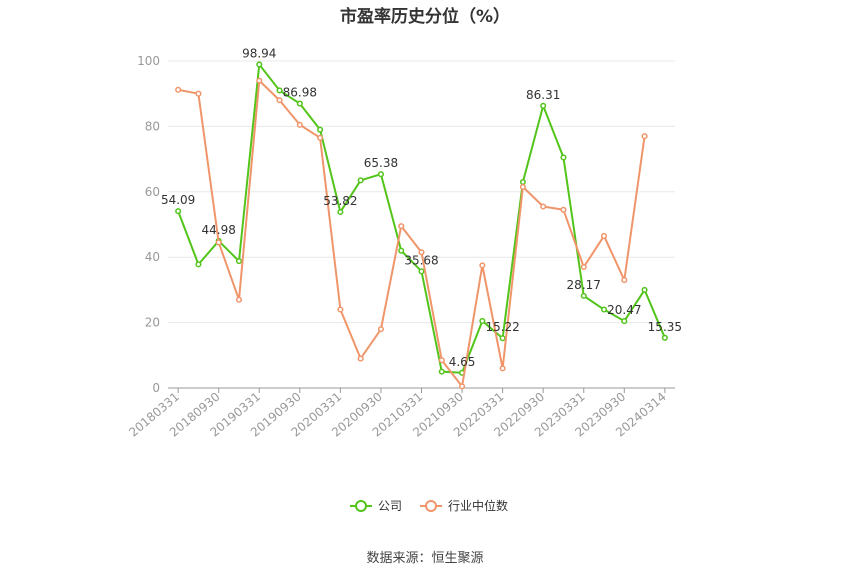 The height and width of the screenshot is (574, 850). What do you see at coordinates (421, 260) in the screenshot?
I see `data-label: 35.68` at bounding box center [421, 260].